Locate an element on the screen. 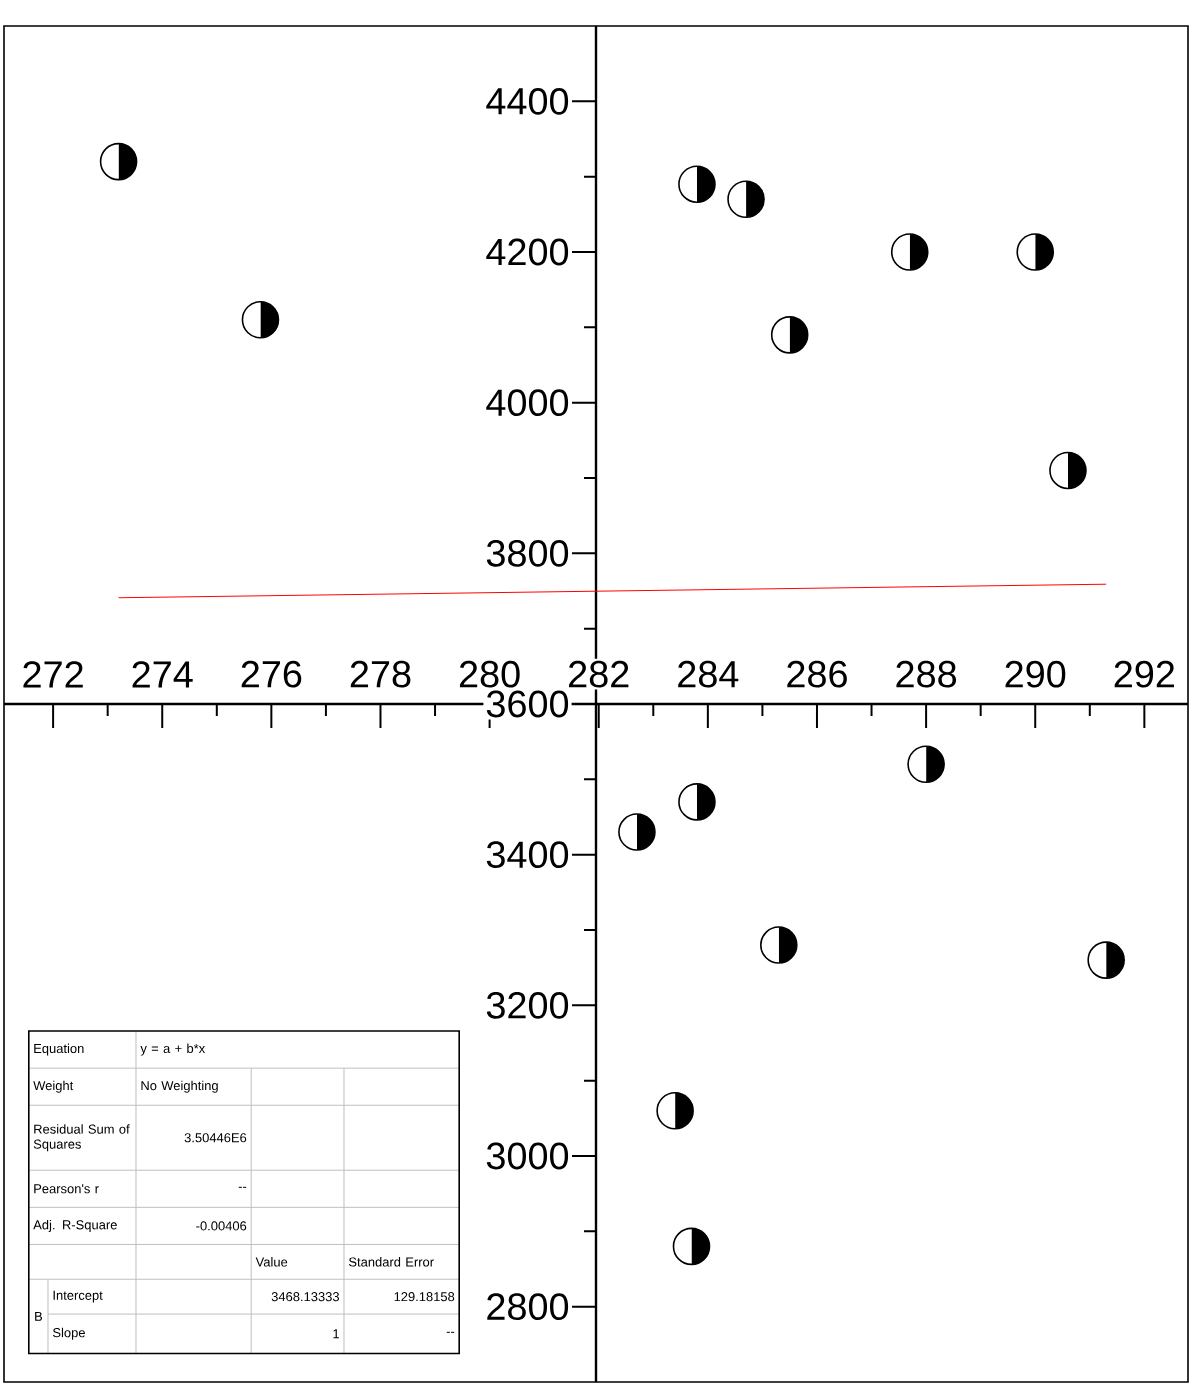  x-tick-label: 278 is located at coordinates (380, 674).